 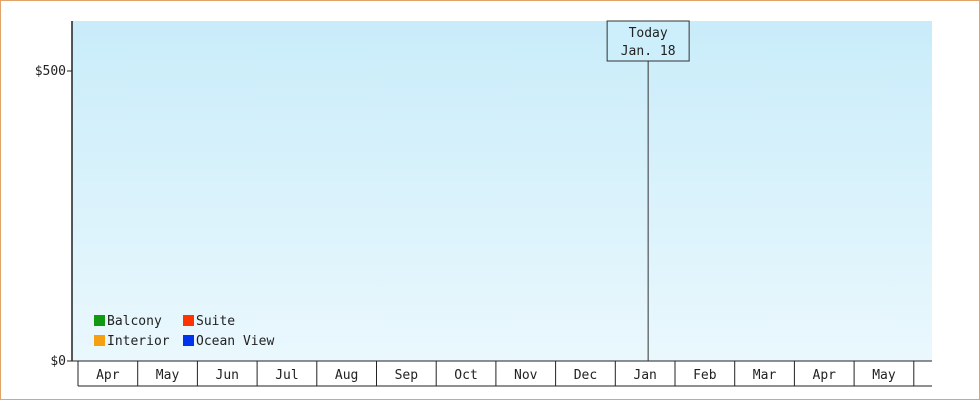 I want to click on x-month-label: Feb, so click(x=705, y=375).